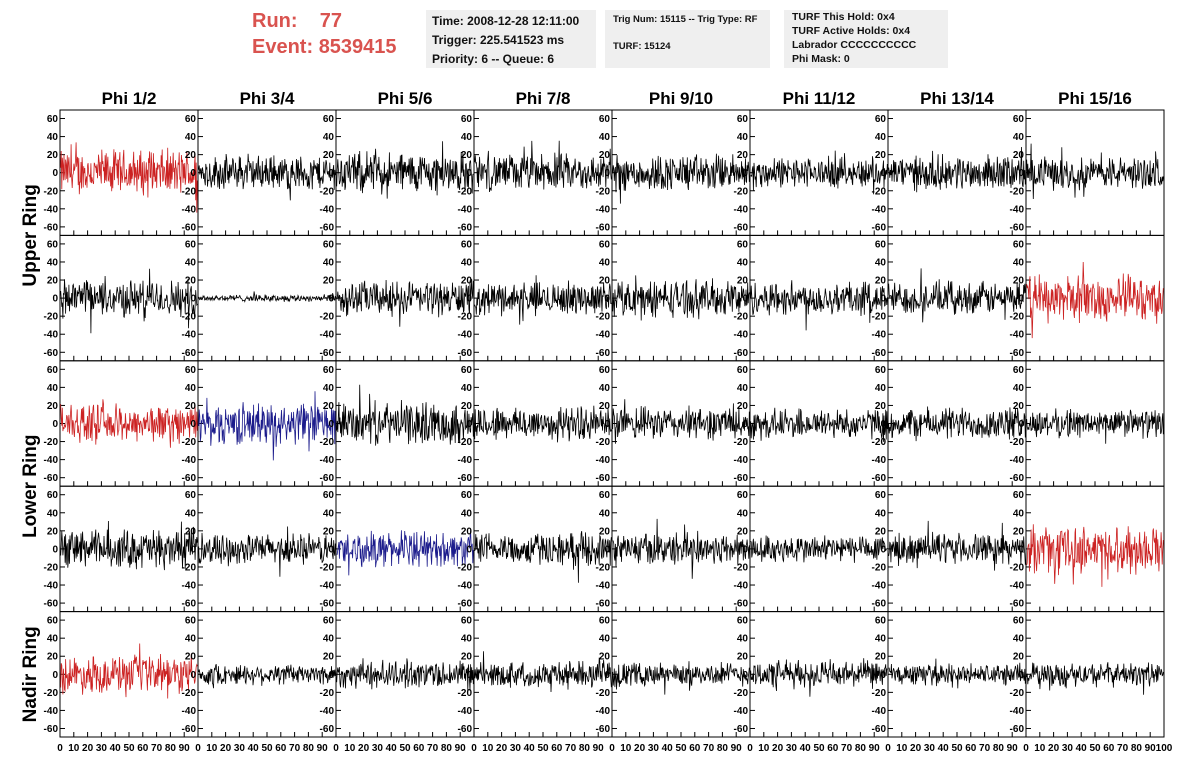 The height and width of the screenshot is (772, 1196). What do you see at coordinates (875, 748) in the screenshot?
I see `x-tick-label-c5-9: 90` at bounding box center [875, 748].